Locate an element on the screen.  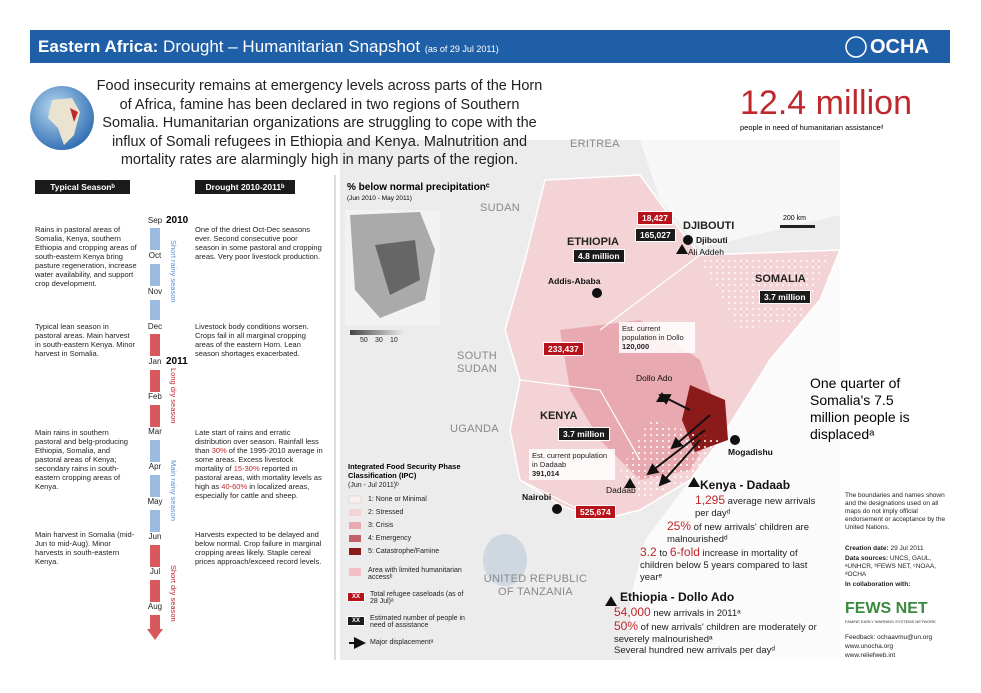
city-label: Addis-Ababa is located at coordinates (574, 281).